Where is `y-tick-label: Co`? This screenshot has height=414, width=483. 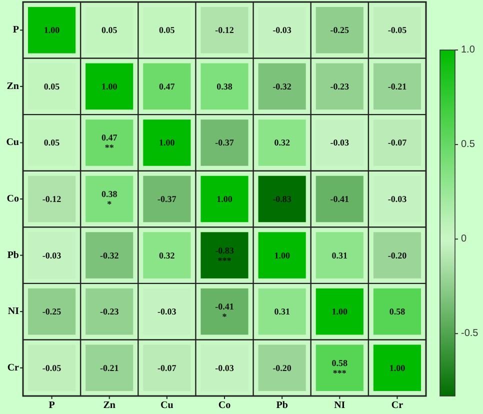 y-tick-label: Co is located at coordinates (12, 199).